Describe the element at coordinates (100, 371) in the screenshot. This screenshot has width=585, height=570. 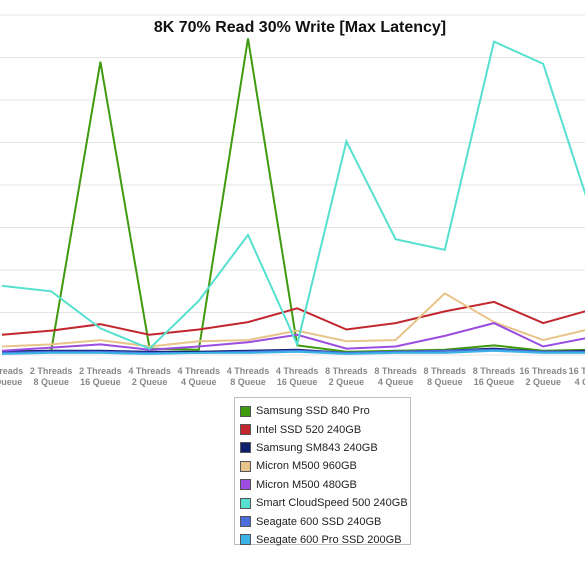
I see `x-tick-label-2-0: 2 Threads` at that location.